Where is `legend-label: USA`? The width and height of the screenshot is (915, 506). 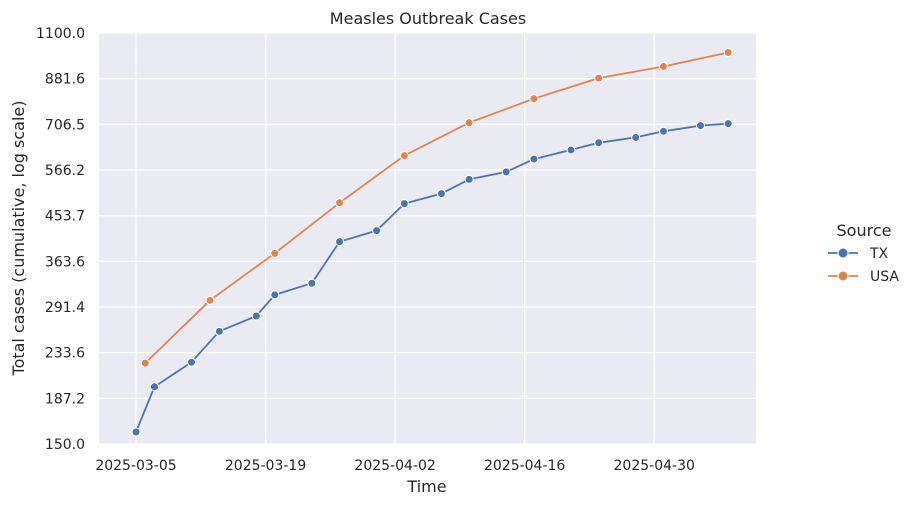
legend-label: USA is located at coordinates (884, 277).